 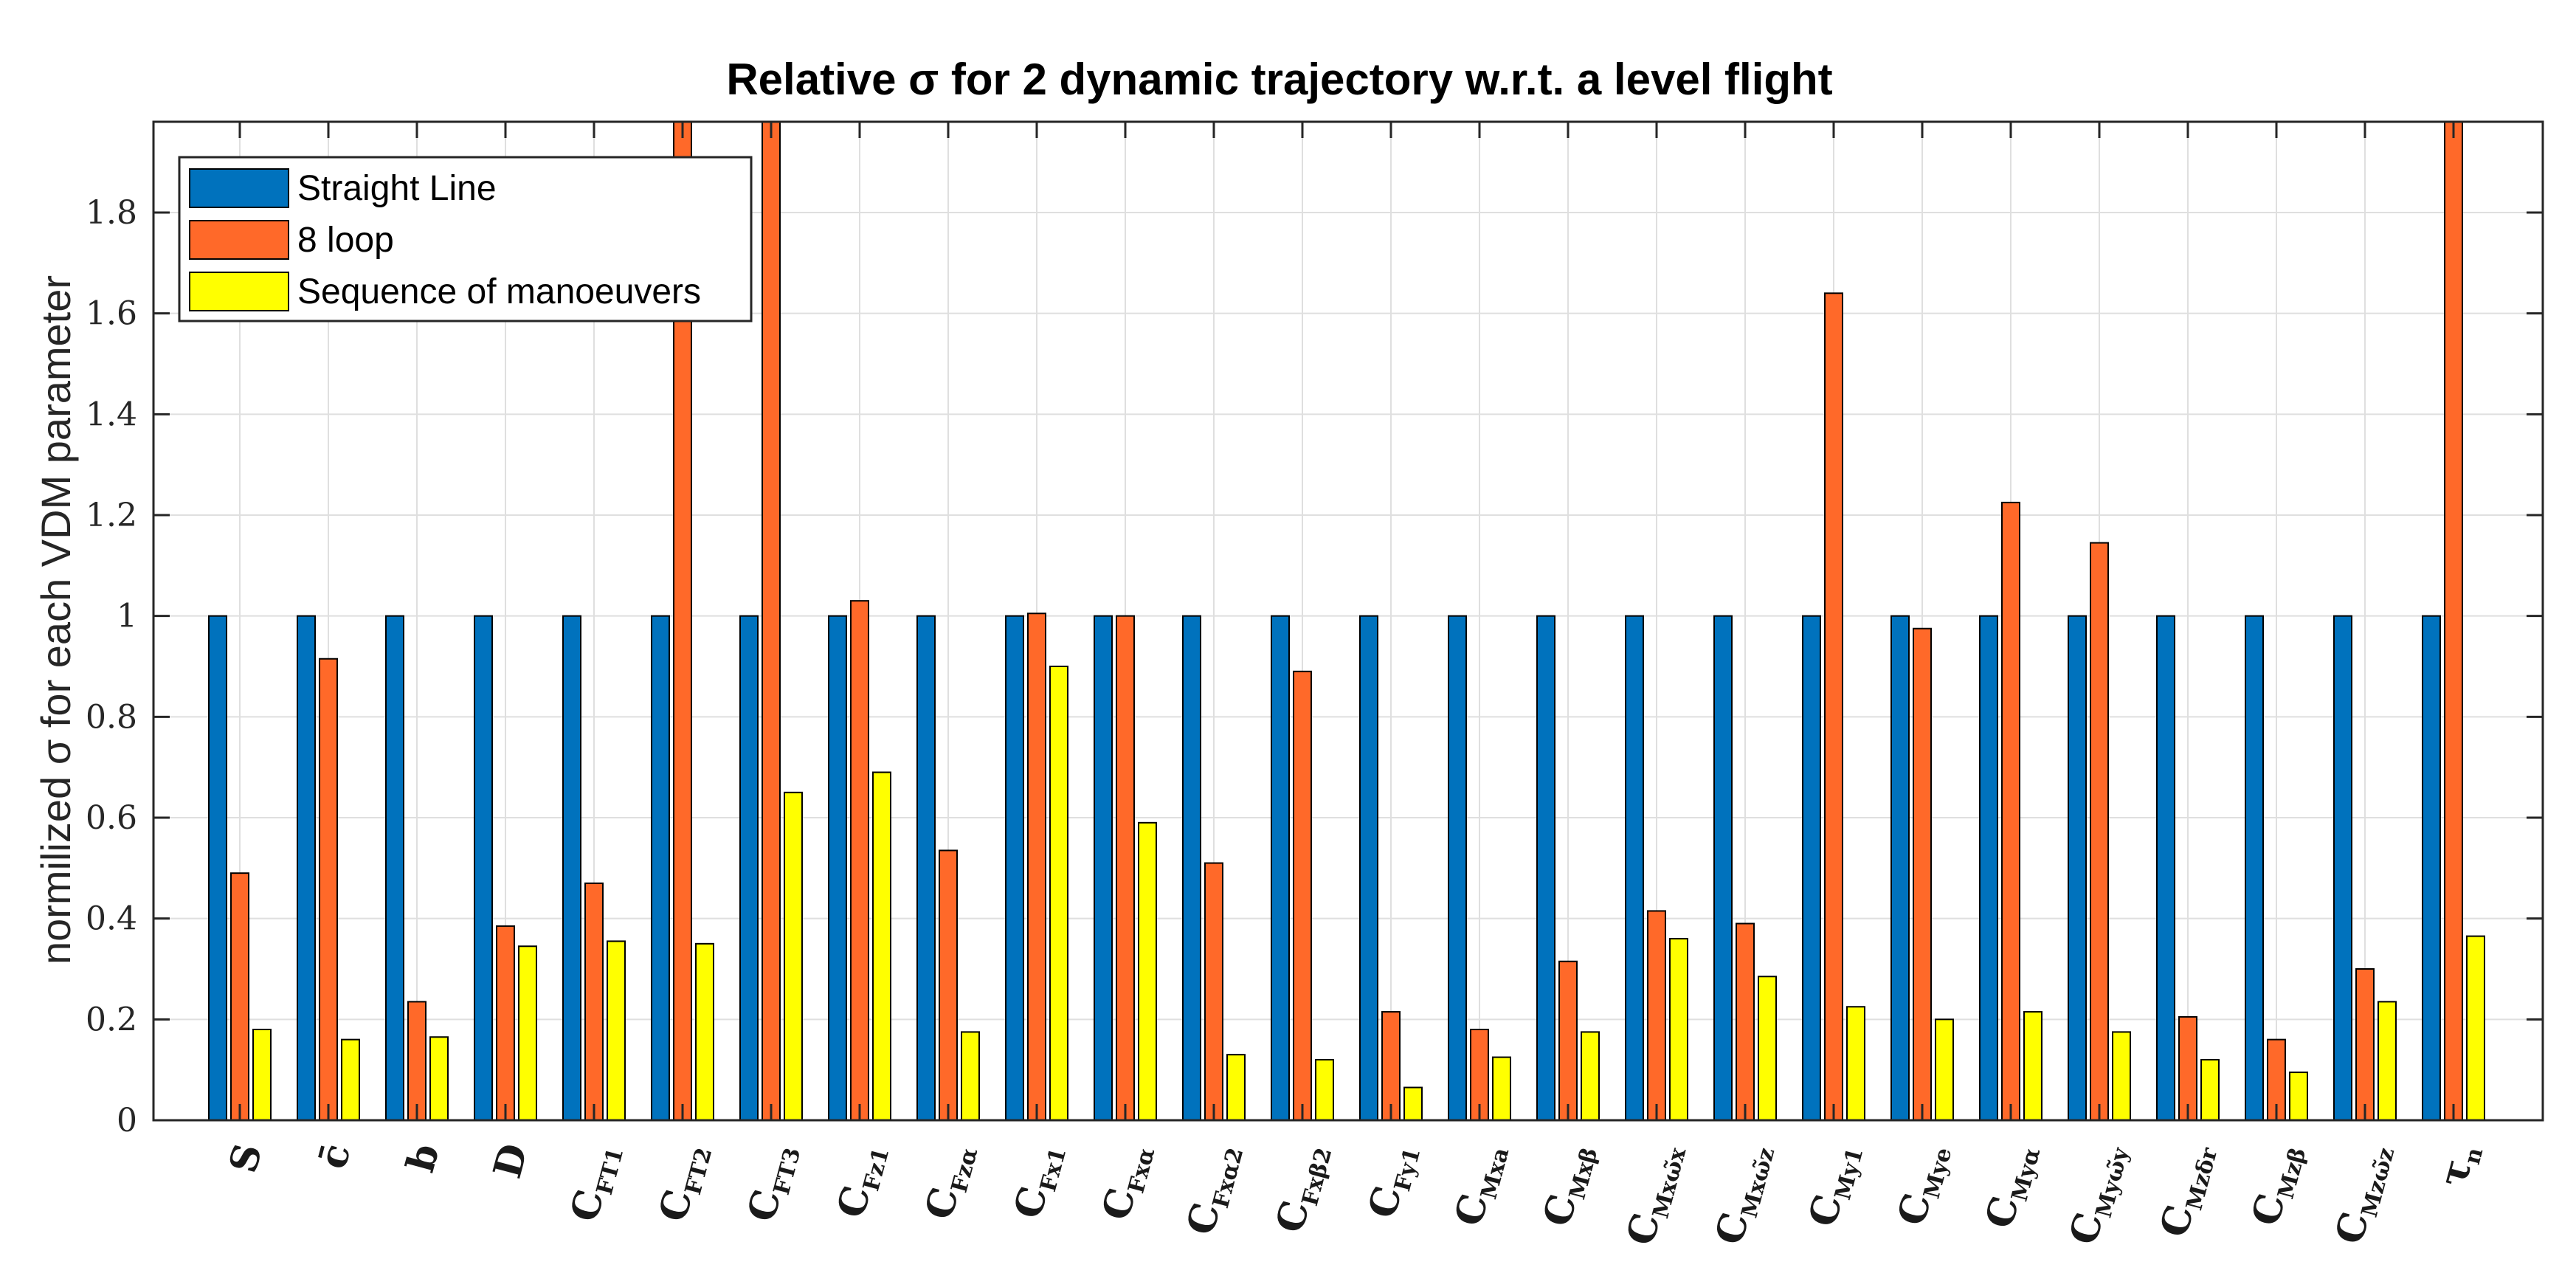 What do you see at coordinates (699, 1171) in the screenshot?
I see `x-tick-label-subscript: FT2` at bounding box center [699, 1171].